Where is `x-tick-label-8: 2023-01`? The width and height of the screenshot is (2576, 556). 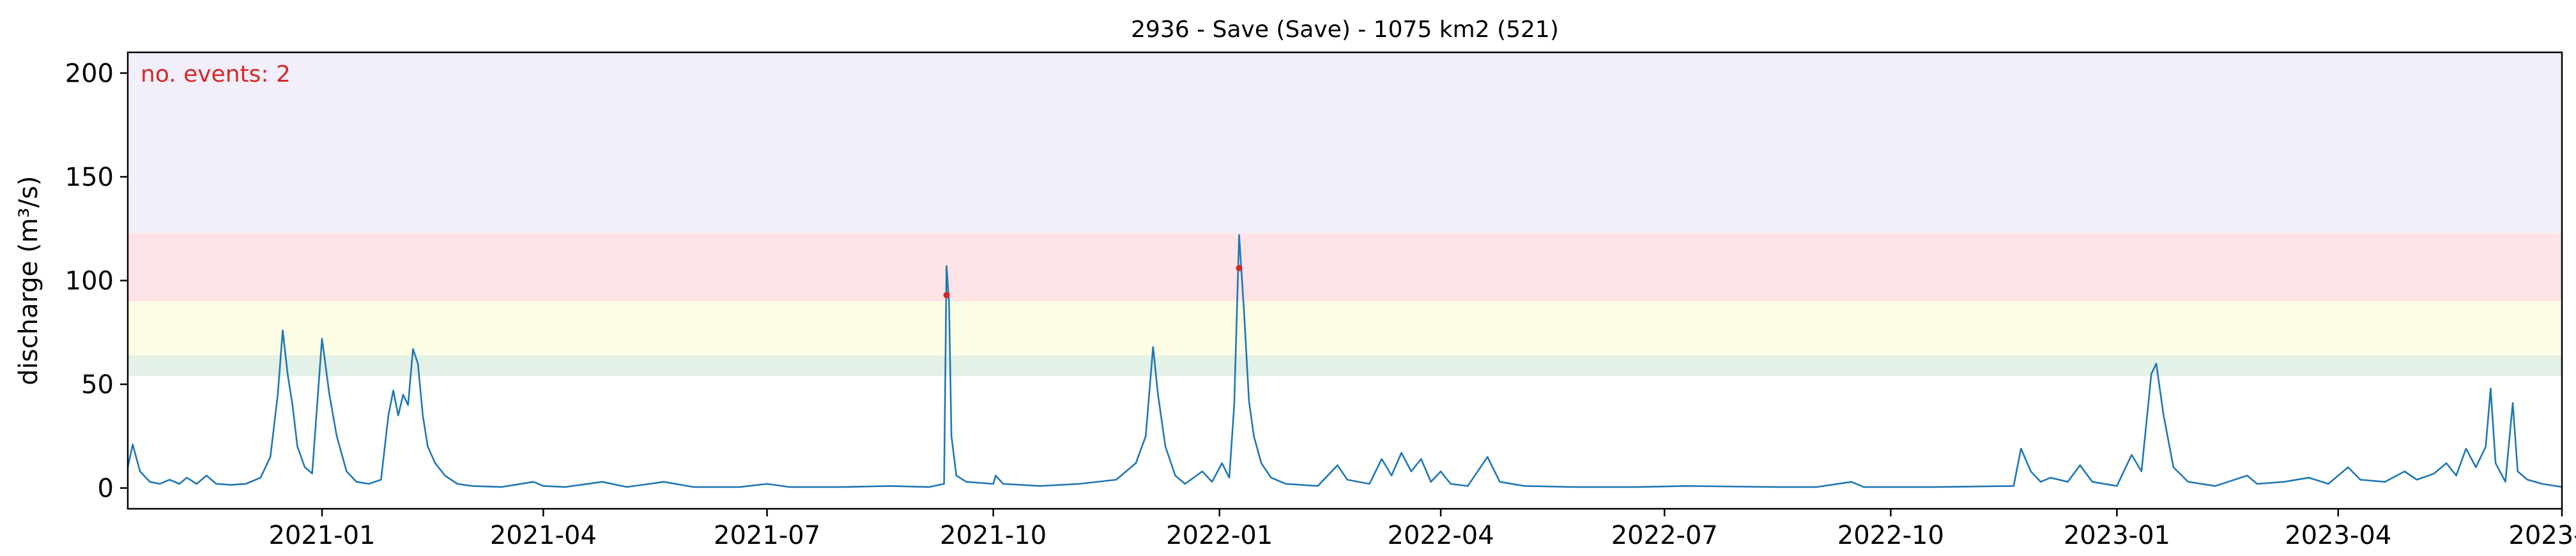 x-tick-label-8: 2023-01 is located at coordinates (2117, 535).